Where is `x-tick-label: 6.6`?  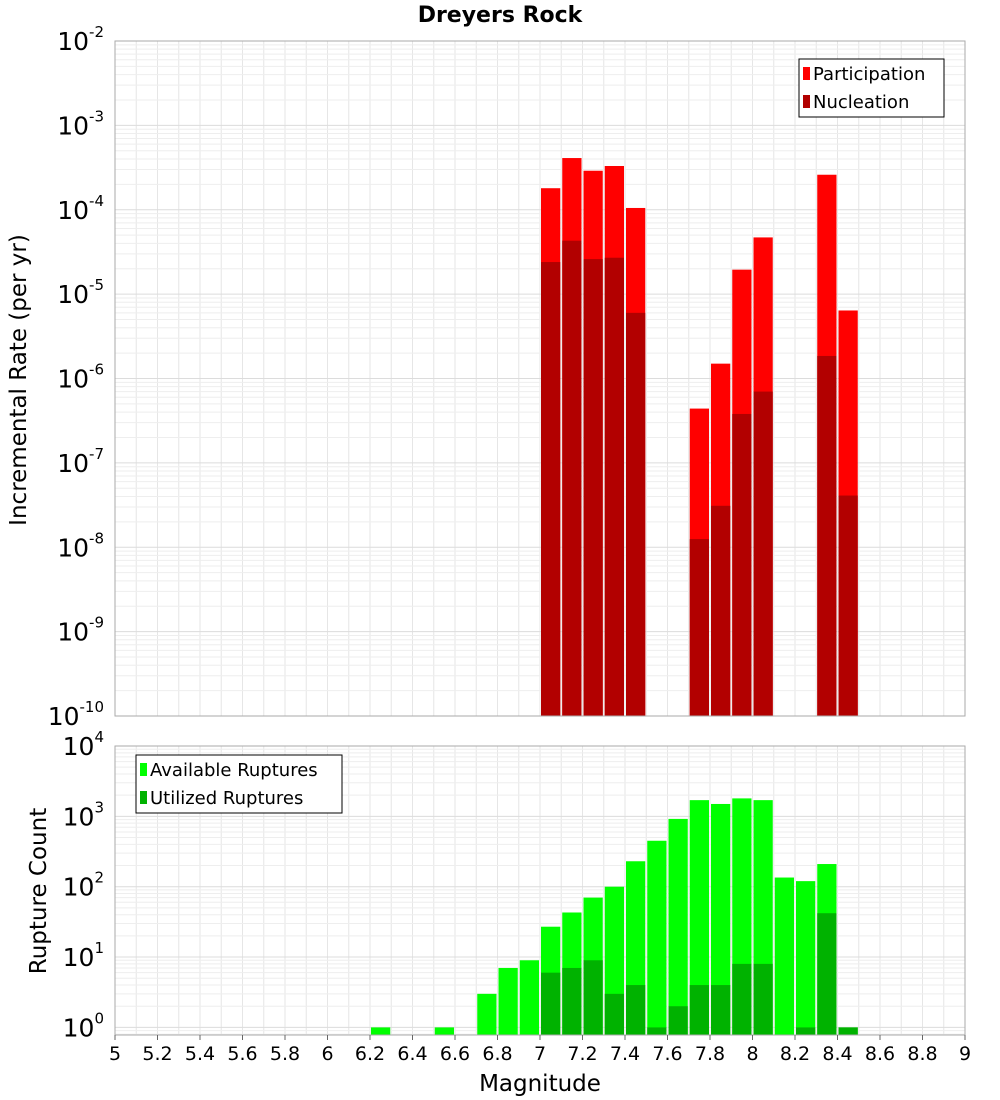 x-tick-label: 6.6 is located at coordinates (455, 1054).